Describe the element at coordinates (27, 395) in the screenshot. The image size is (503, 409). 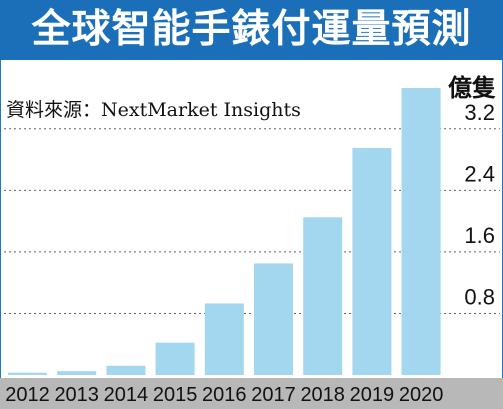
I see `x-tick-2012: 2012` at that location.